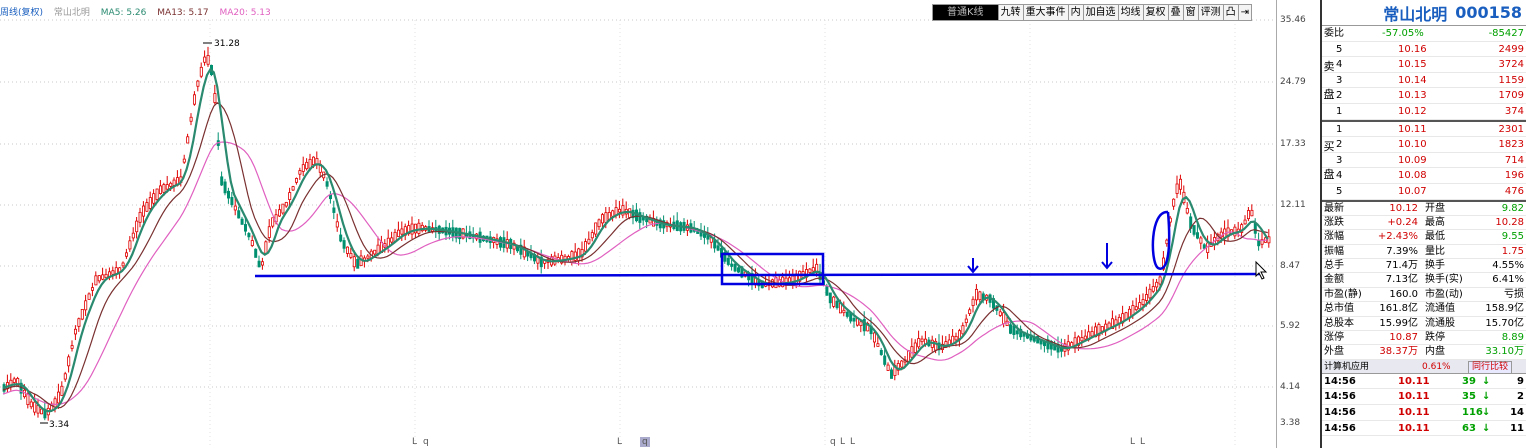 The width and height of the screenshot is (1526, 448). What do you see at coordinates (1440, 323) in the screenshot?
I see `stat-label: 流通股` at bounding box center [1440, 323].